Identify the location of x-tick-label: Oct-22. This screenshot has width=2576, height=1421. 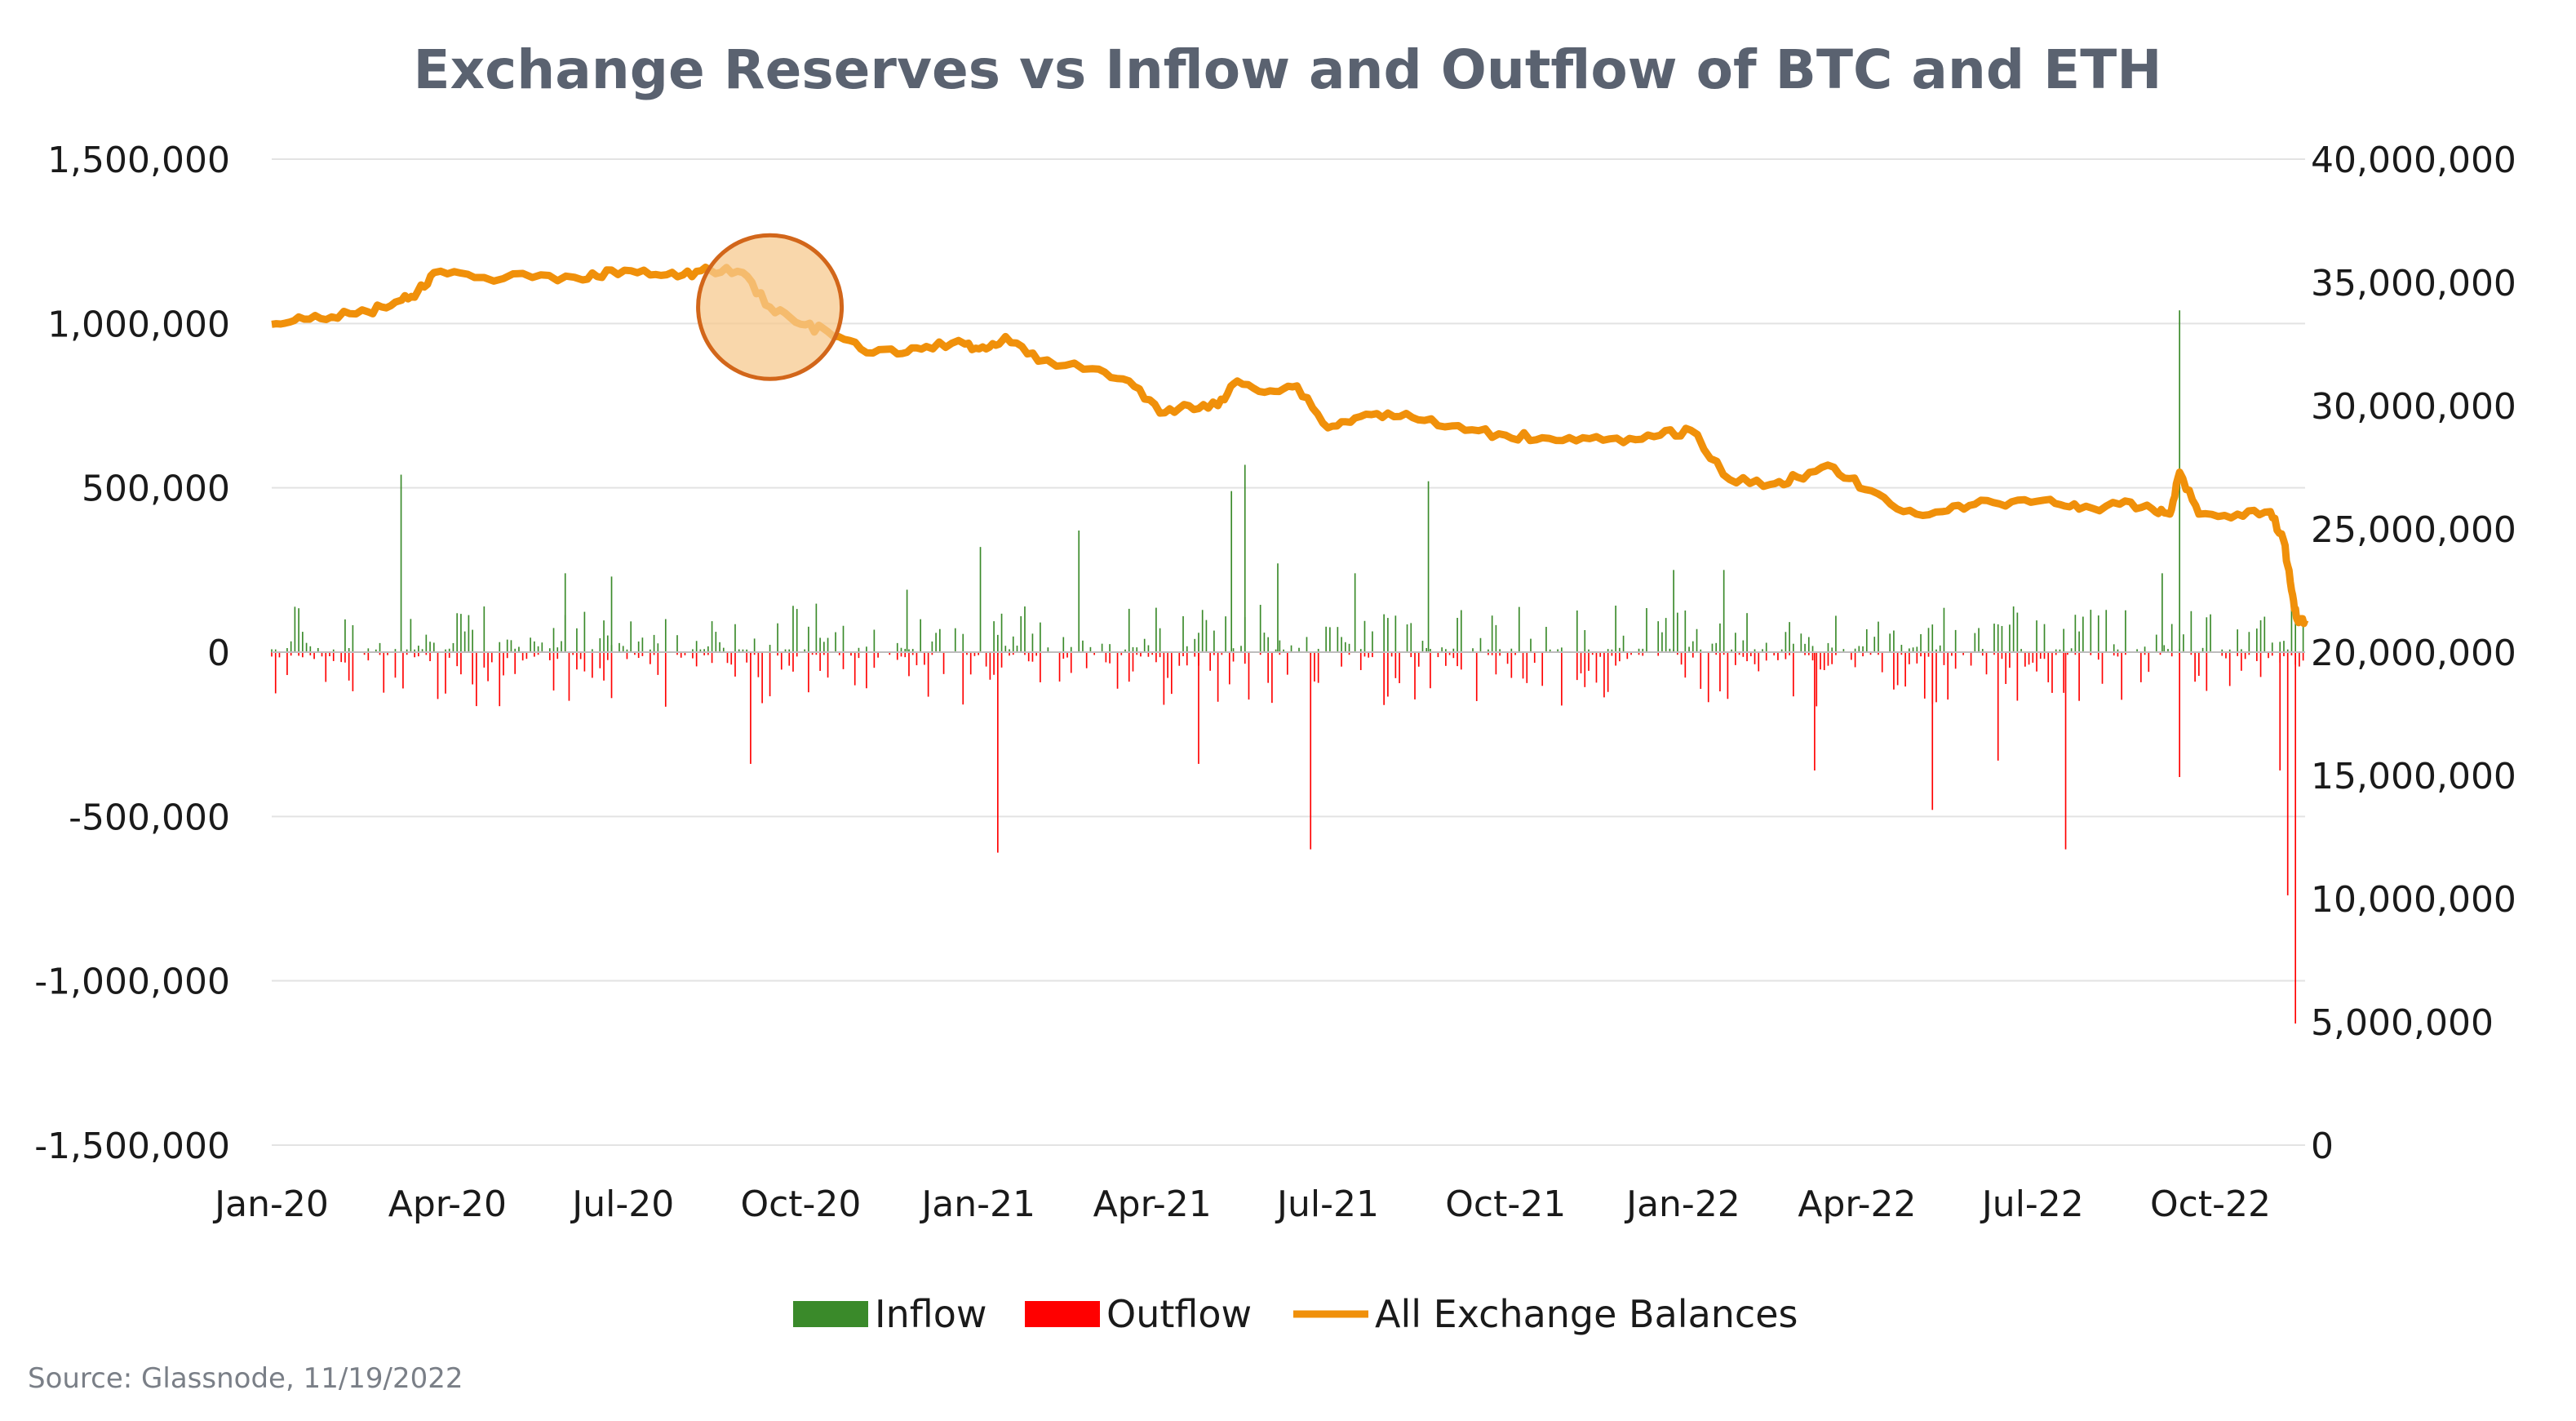
(2210, 1204).